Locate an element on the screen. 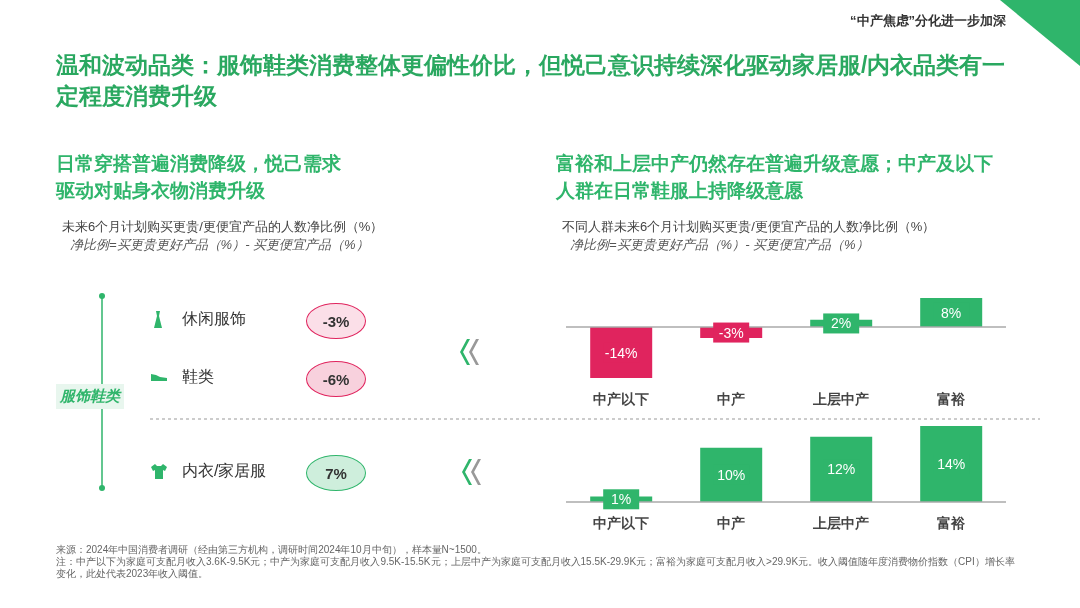  chart-title: 富裕和上层中产仍然存在普遍升级意愿；中产及以下人群在日常鞋服上持降级意愿 is located at coordinates (775, 177).